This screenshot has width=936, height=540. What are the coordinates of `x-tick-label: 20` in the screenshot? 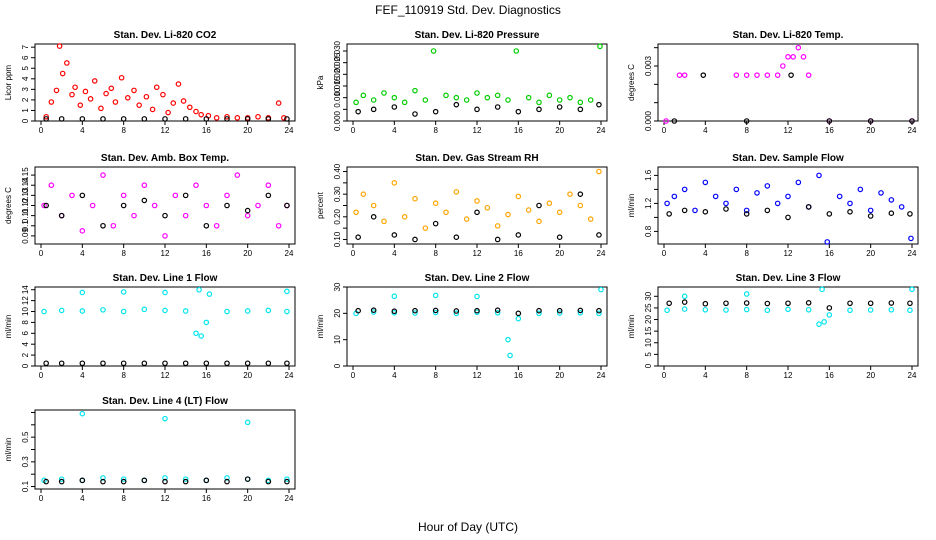 It's located at (247, 375).